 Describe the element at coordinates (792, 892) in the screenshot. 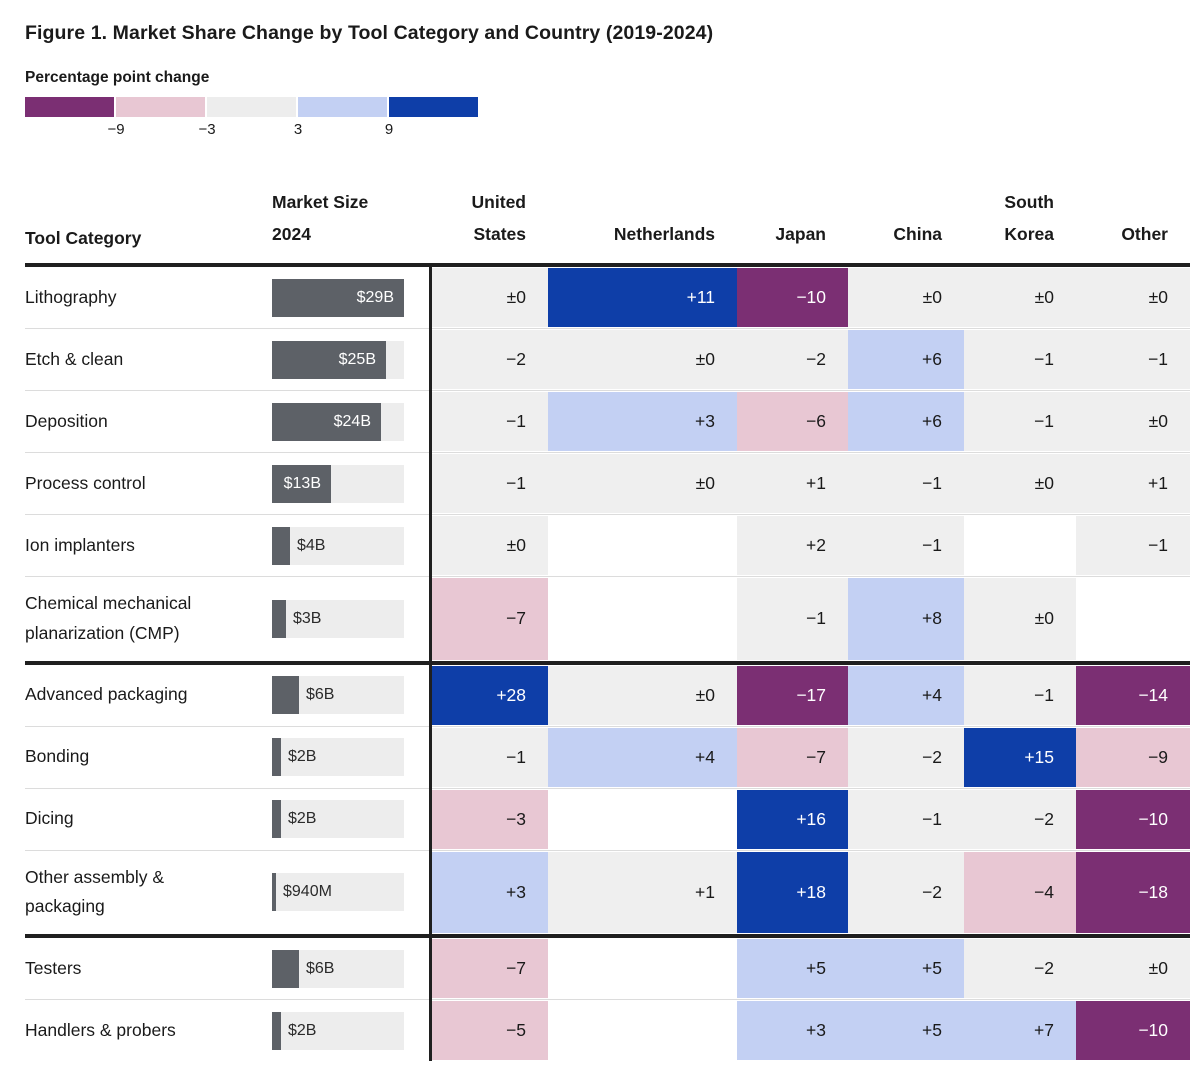

I see `heatmap-cell-japan: +18` at that location.